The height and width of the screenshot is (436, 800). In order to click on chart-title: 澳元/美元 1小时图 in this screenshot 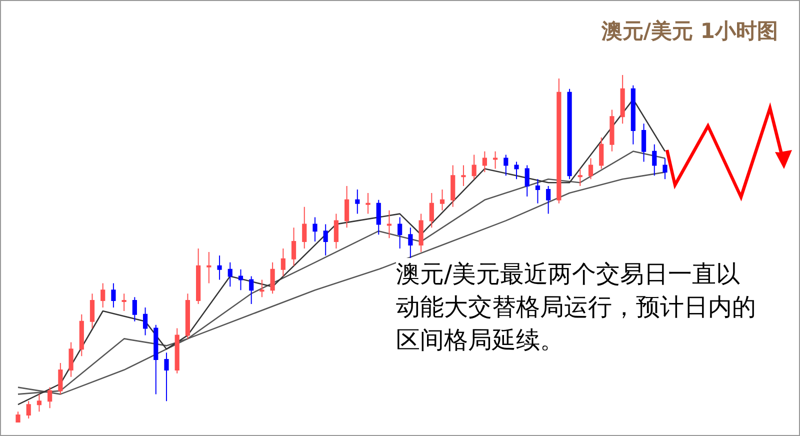, I will do `click(689, 31)`.